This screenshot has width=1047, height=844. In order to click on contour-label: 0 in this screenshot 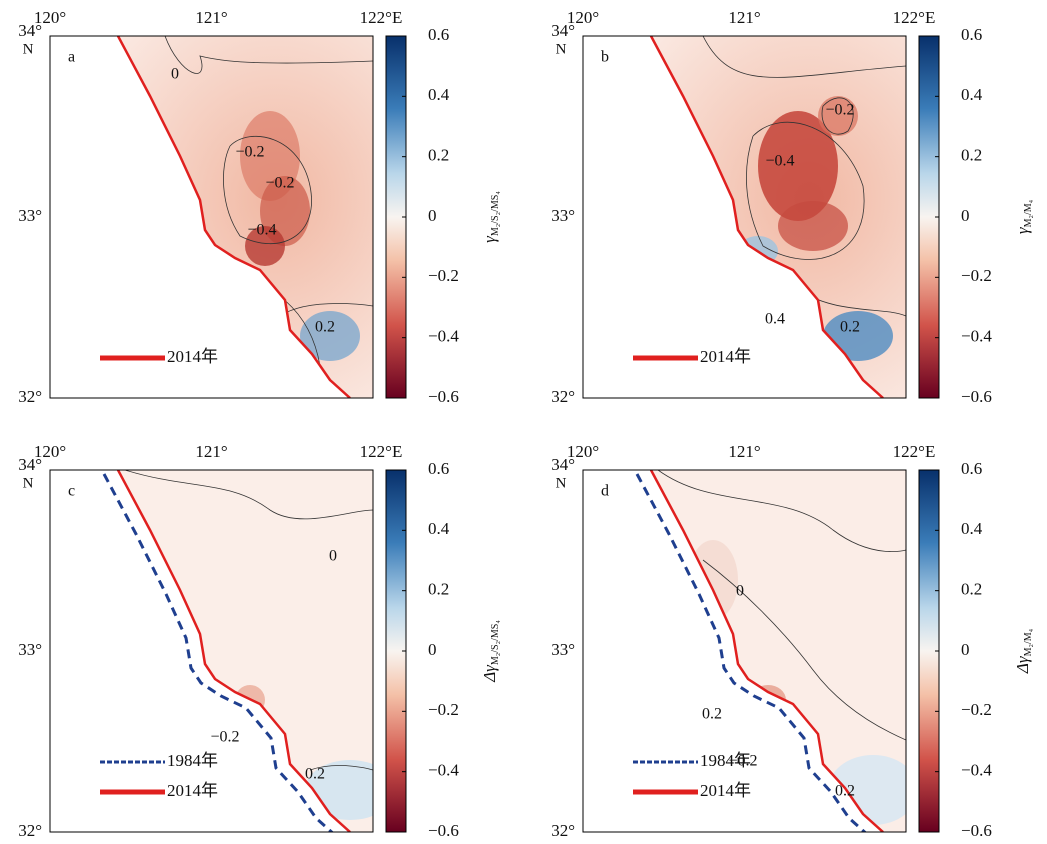, I will do `click(175, 74)`.